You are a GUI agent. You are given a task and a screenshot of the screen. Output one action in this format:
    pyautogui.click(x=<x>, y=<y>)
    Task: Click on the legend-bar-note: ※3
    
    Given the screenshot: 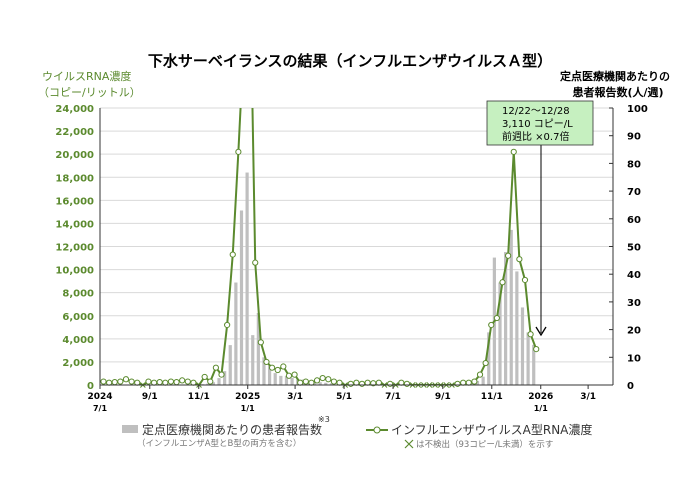 What is the action you would take?
    pyautogui.click(x=324, y=419)
    